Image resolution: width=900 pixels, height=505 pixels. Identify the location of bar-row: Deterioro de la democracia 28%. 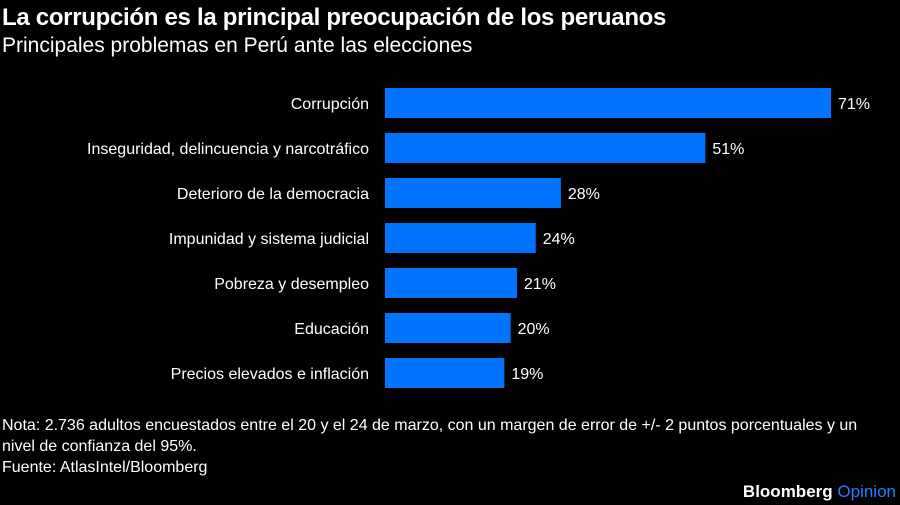
(388, 193).